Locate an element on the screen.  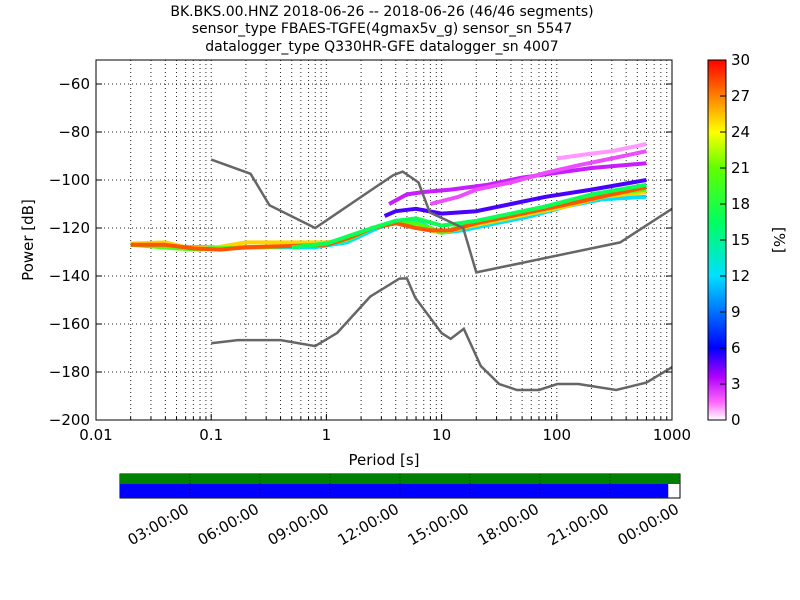
x-axis-label: Period [s] is located at coordinates (383, 460).